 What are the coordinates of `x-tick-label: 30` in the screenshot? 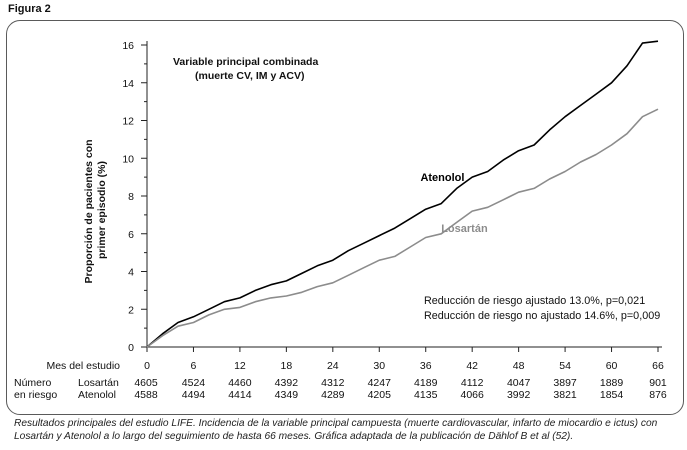 It's located at (379, 366).